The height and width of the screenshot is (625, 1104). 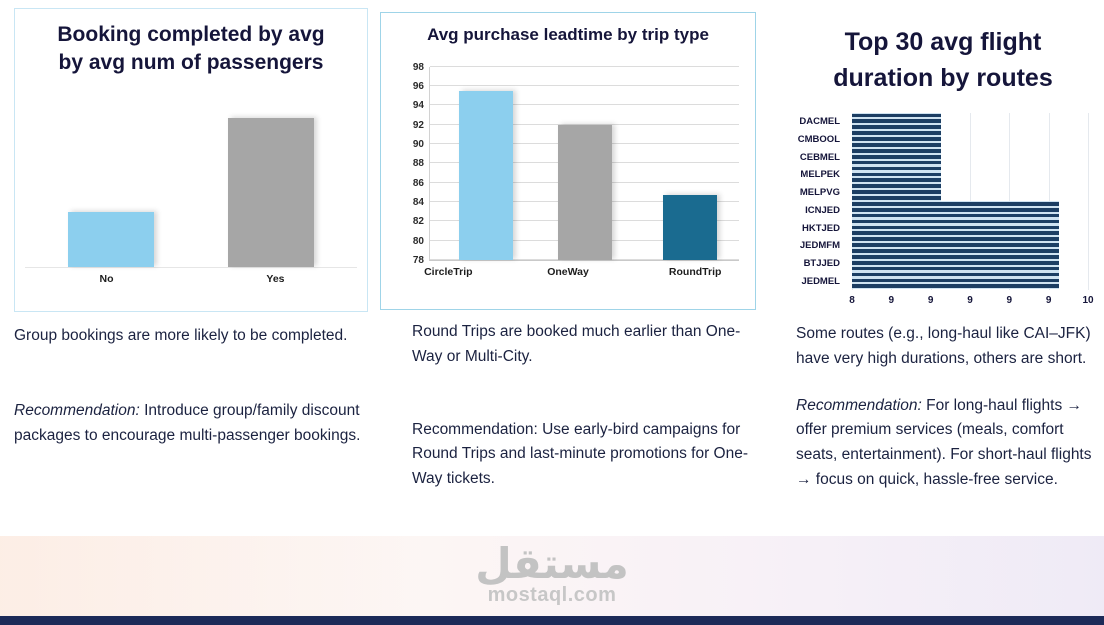 What do you see at coordinates (584, 192) in the screenshot?
I see `bar-OneWay` at bounding box center [584, 192].